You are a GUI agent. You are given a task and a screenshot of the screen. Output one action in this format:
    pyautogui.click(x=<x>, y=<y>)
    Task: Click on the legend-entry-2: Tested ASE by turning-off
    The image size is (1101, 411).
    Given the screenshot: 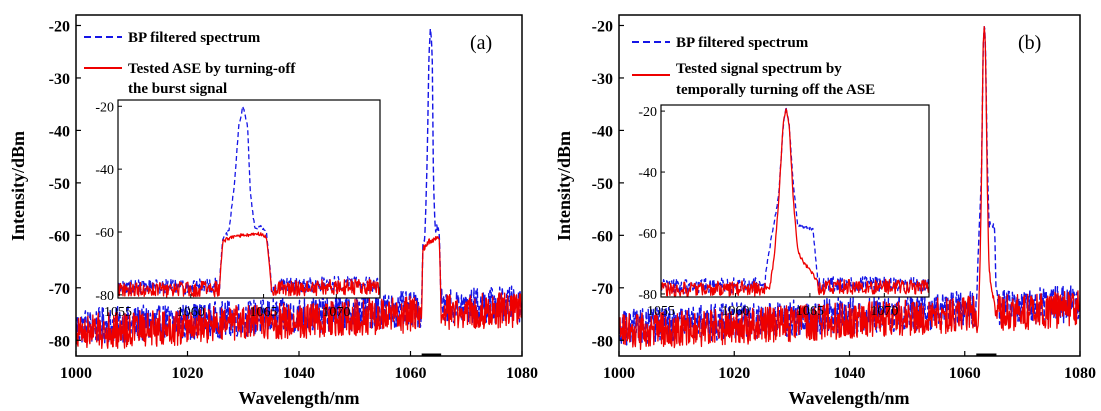 What is the action you would take?
    pyautogui.click(x=212, y=69)
    